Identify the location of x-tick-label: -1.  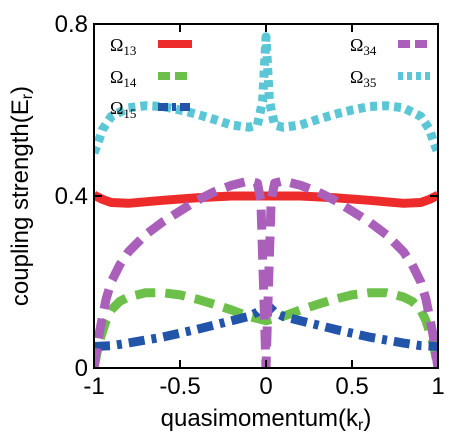
(93, 386).